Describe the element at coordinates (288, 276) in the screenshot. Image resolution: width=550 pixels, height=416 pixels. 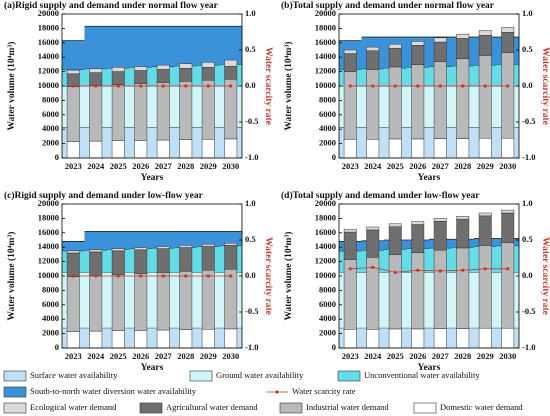
I see `y-axis-label: Water volume (10⁴m³)` at that location.